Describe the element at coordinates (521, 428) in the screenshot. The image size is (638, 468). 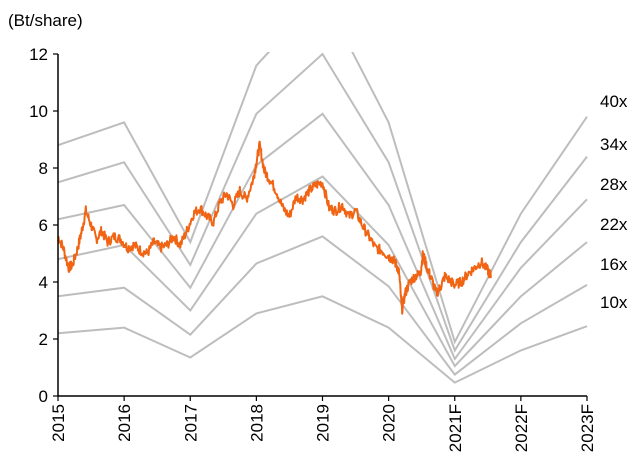
I see `x-tick-label: 2022F` at that location.